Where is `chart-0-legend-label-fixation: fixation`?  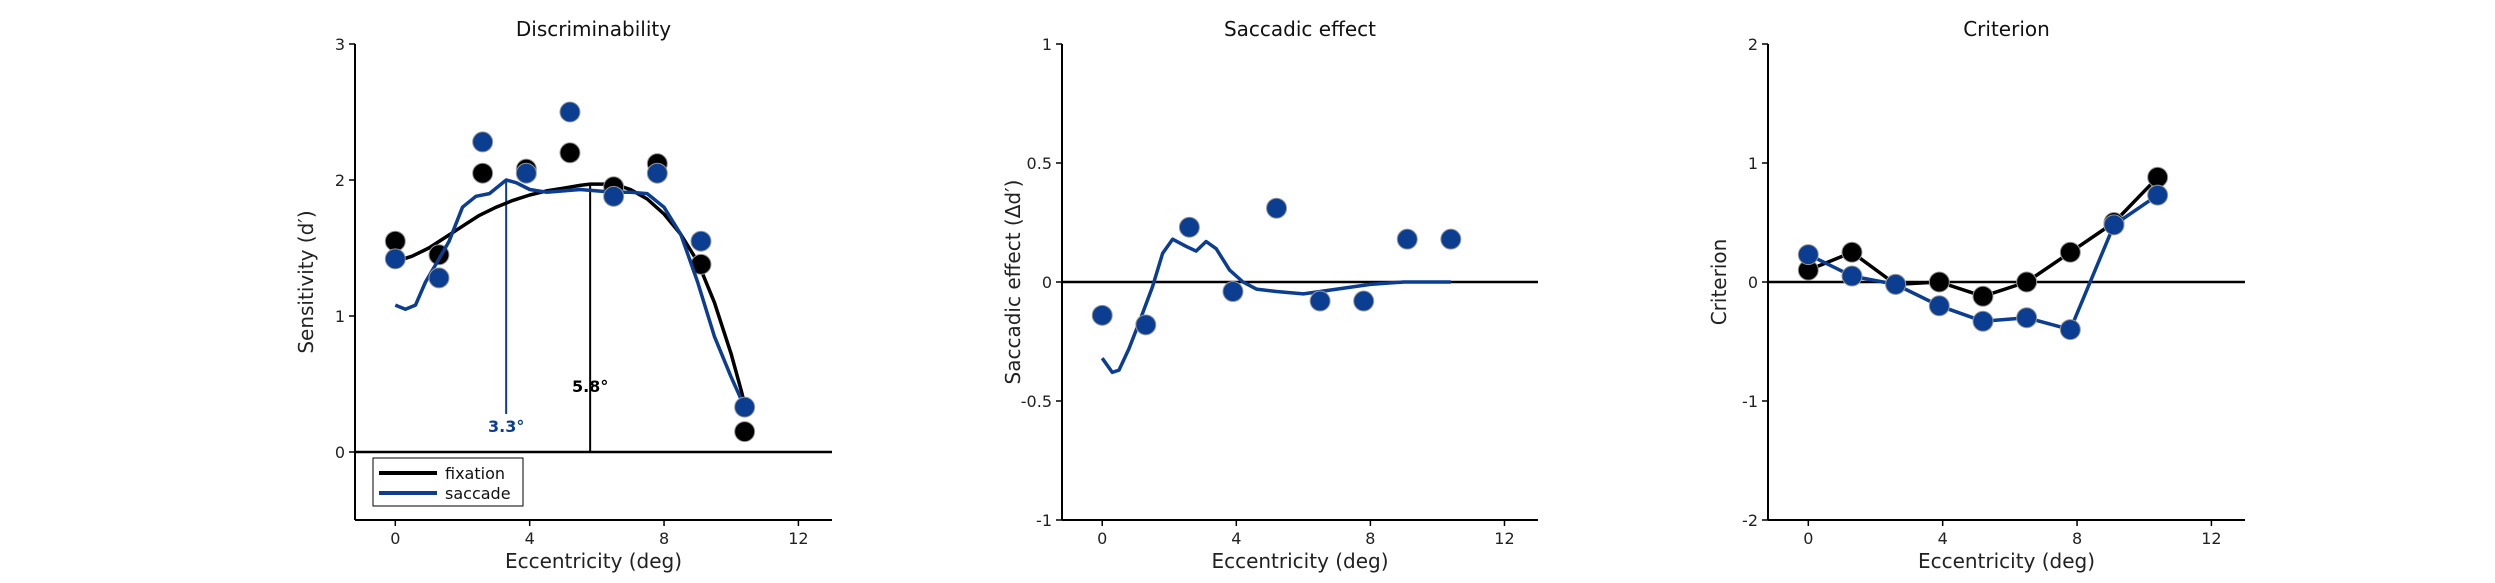
chart-0-legend-label-fixation: fixation is located at coordinates (475, 473).